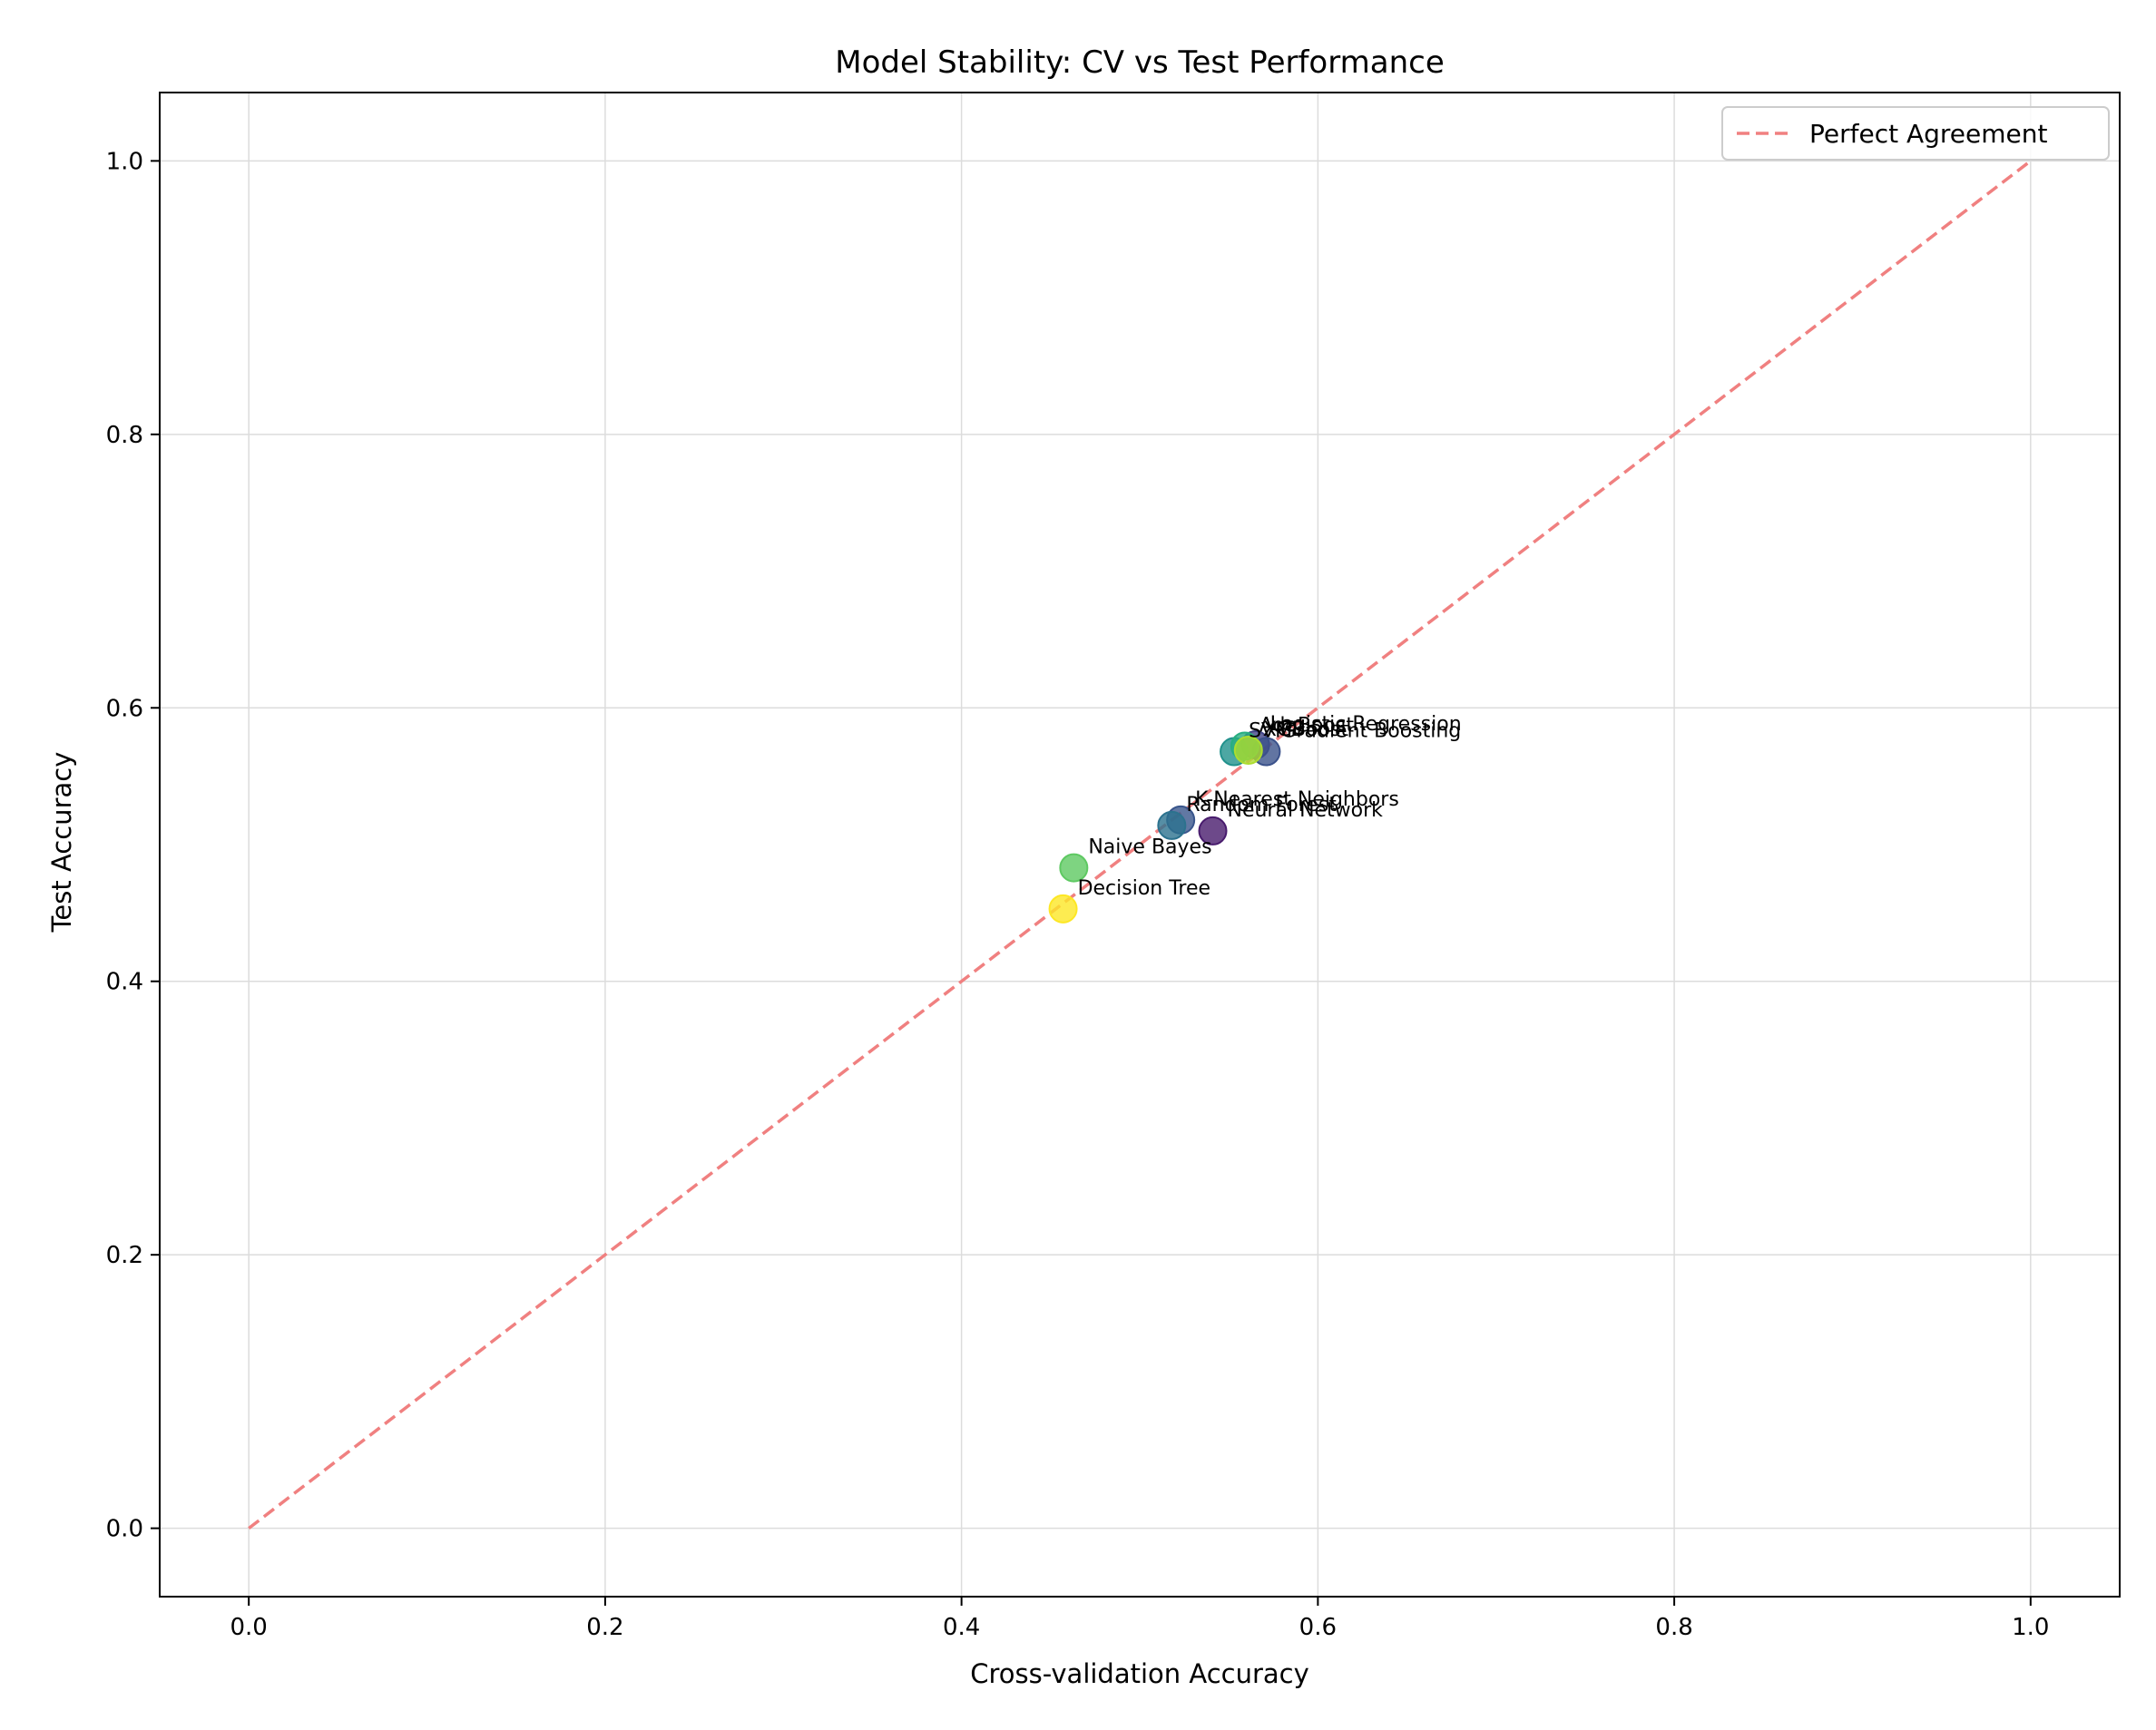 Image resolution: width=2156 pixels, height=1730 pixels. Describe the element at coordinates (961, 1627) in the screenshot. I see `x-tick-label: 0.4` at that location.